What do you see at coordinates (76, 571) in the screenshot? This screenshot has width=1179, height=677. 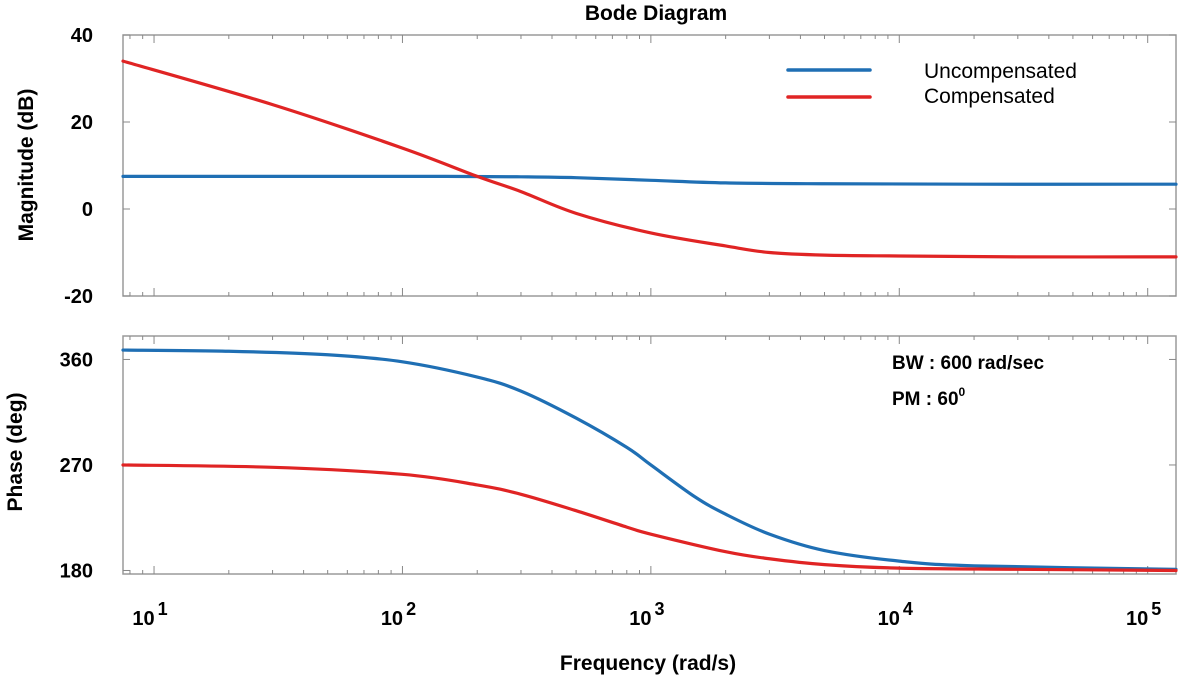 I see `phase-y-tick-label: 180` at bounding box center [76, 571].